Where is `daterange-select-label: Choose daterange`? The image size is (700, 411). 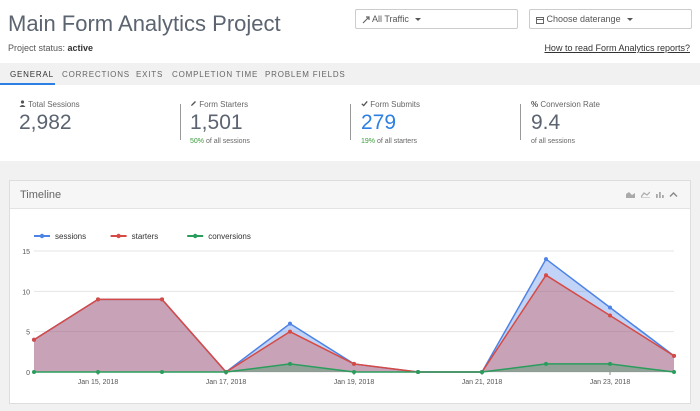 daterange-select-label: Choose daterange is located at coordinates (583, 19).